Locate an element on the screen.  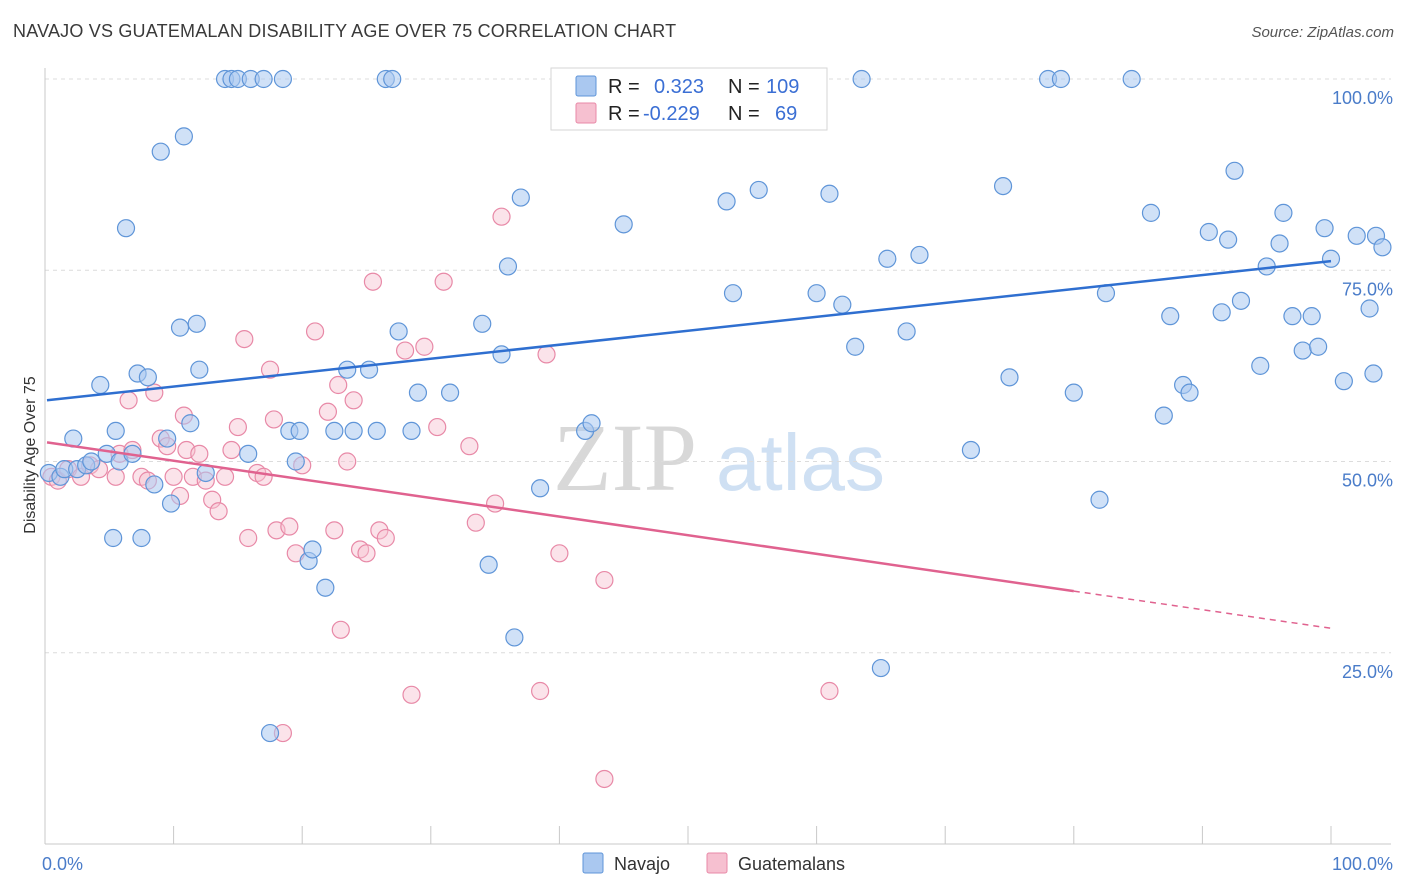
legend-n-label-guatemalans: N = is located at coordinates (744, 114).